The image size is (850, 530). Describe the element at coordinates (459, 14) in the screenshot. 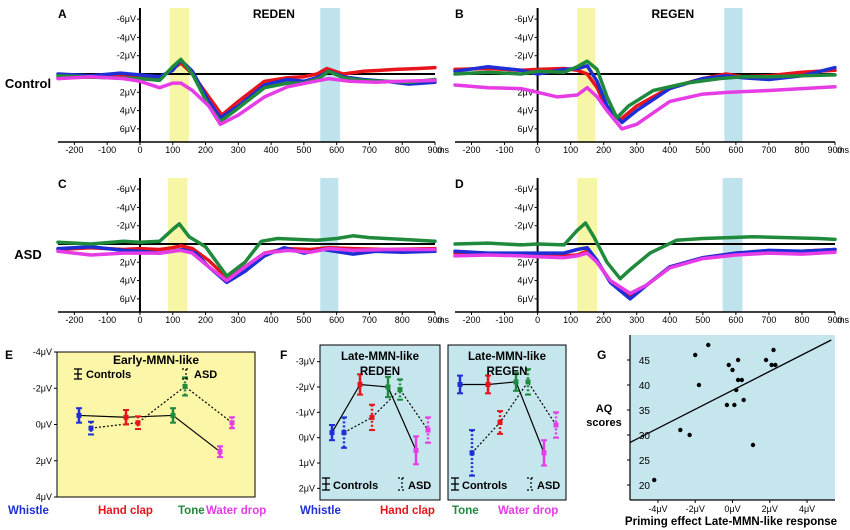

I see `panel-label: B` at that location.